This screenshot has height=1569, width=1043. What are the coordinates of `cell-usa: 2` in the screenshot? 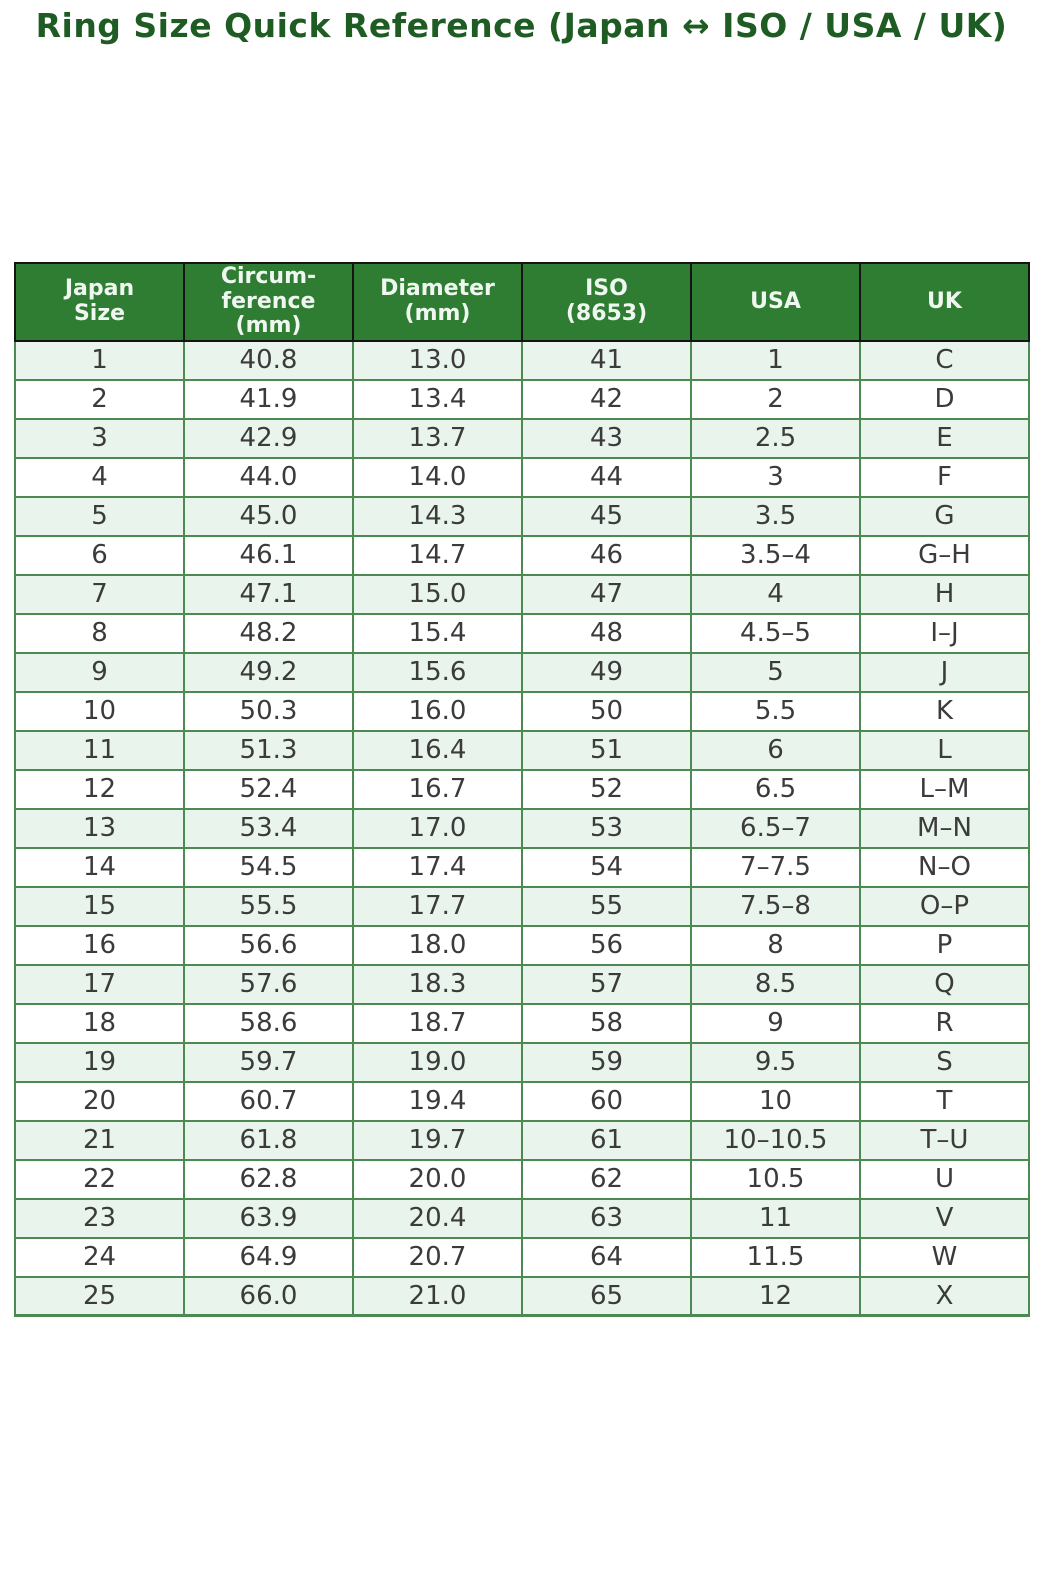 It's located at (775, 399).